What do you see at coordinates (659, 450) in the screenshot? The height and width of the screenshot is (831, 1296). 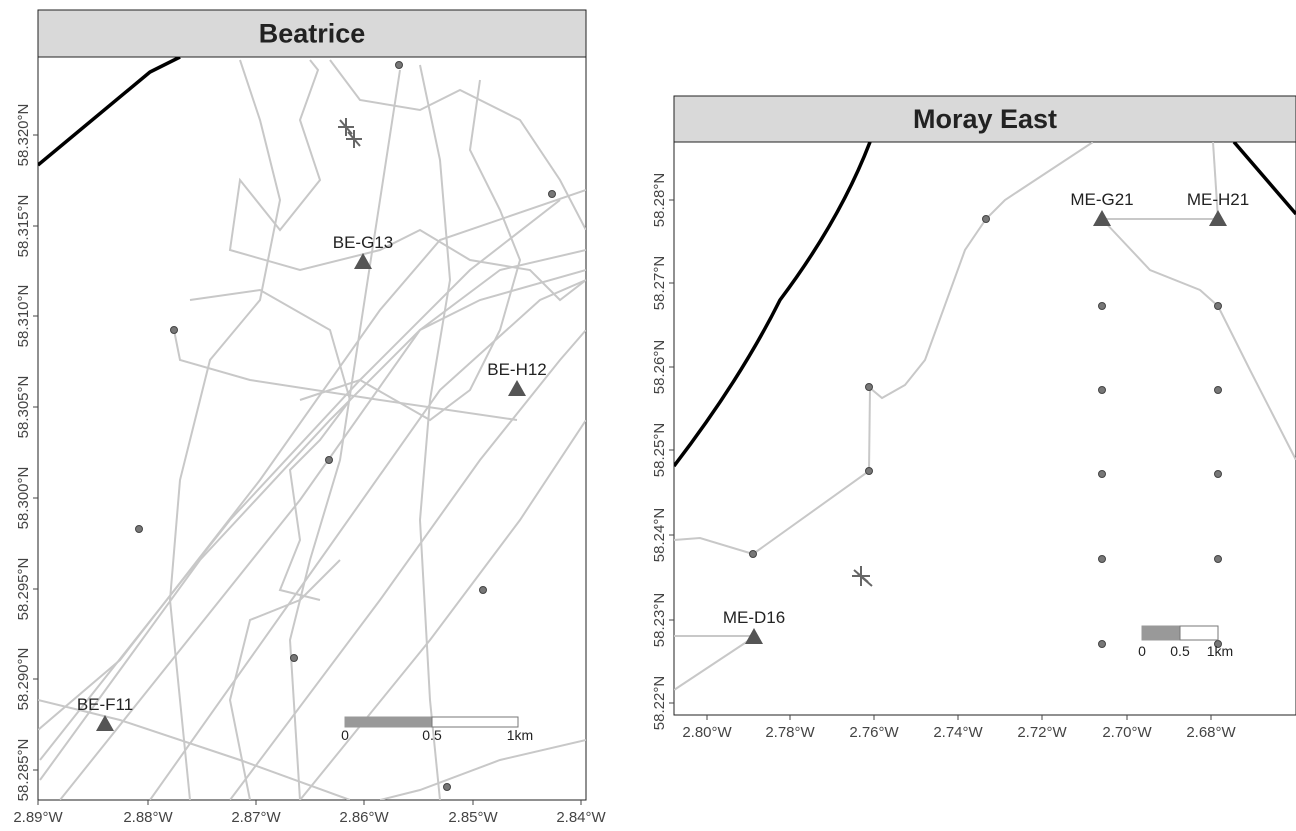 I see `y-tick-label: 58.25°N` at bounding box center [659, 450].